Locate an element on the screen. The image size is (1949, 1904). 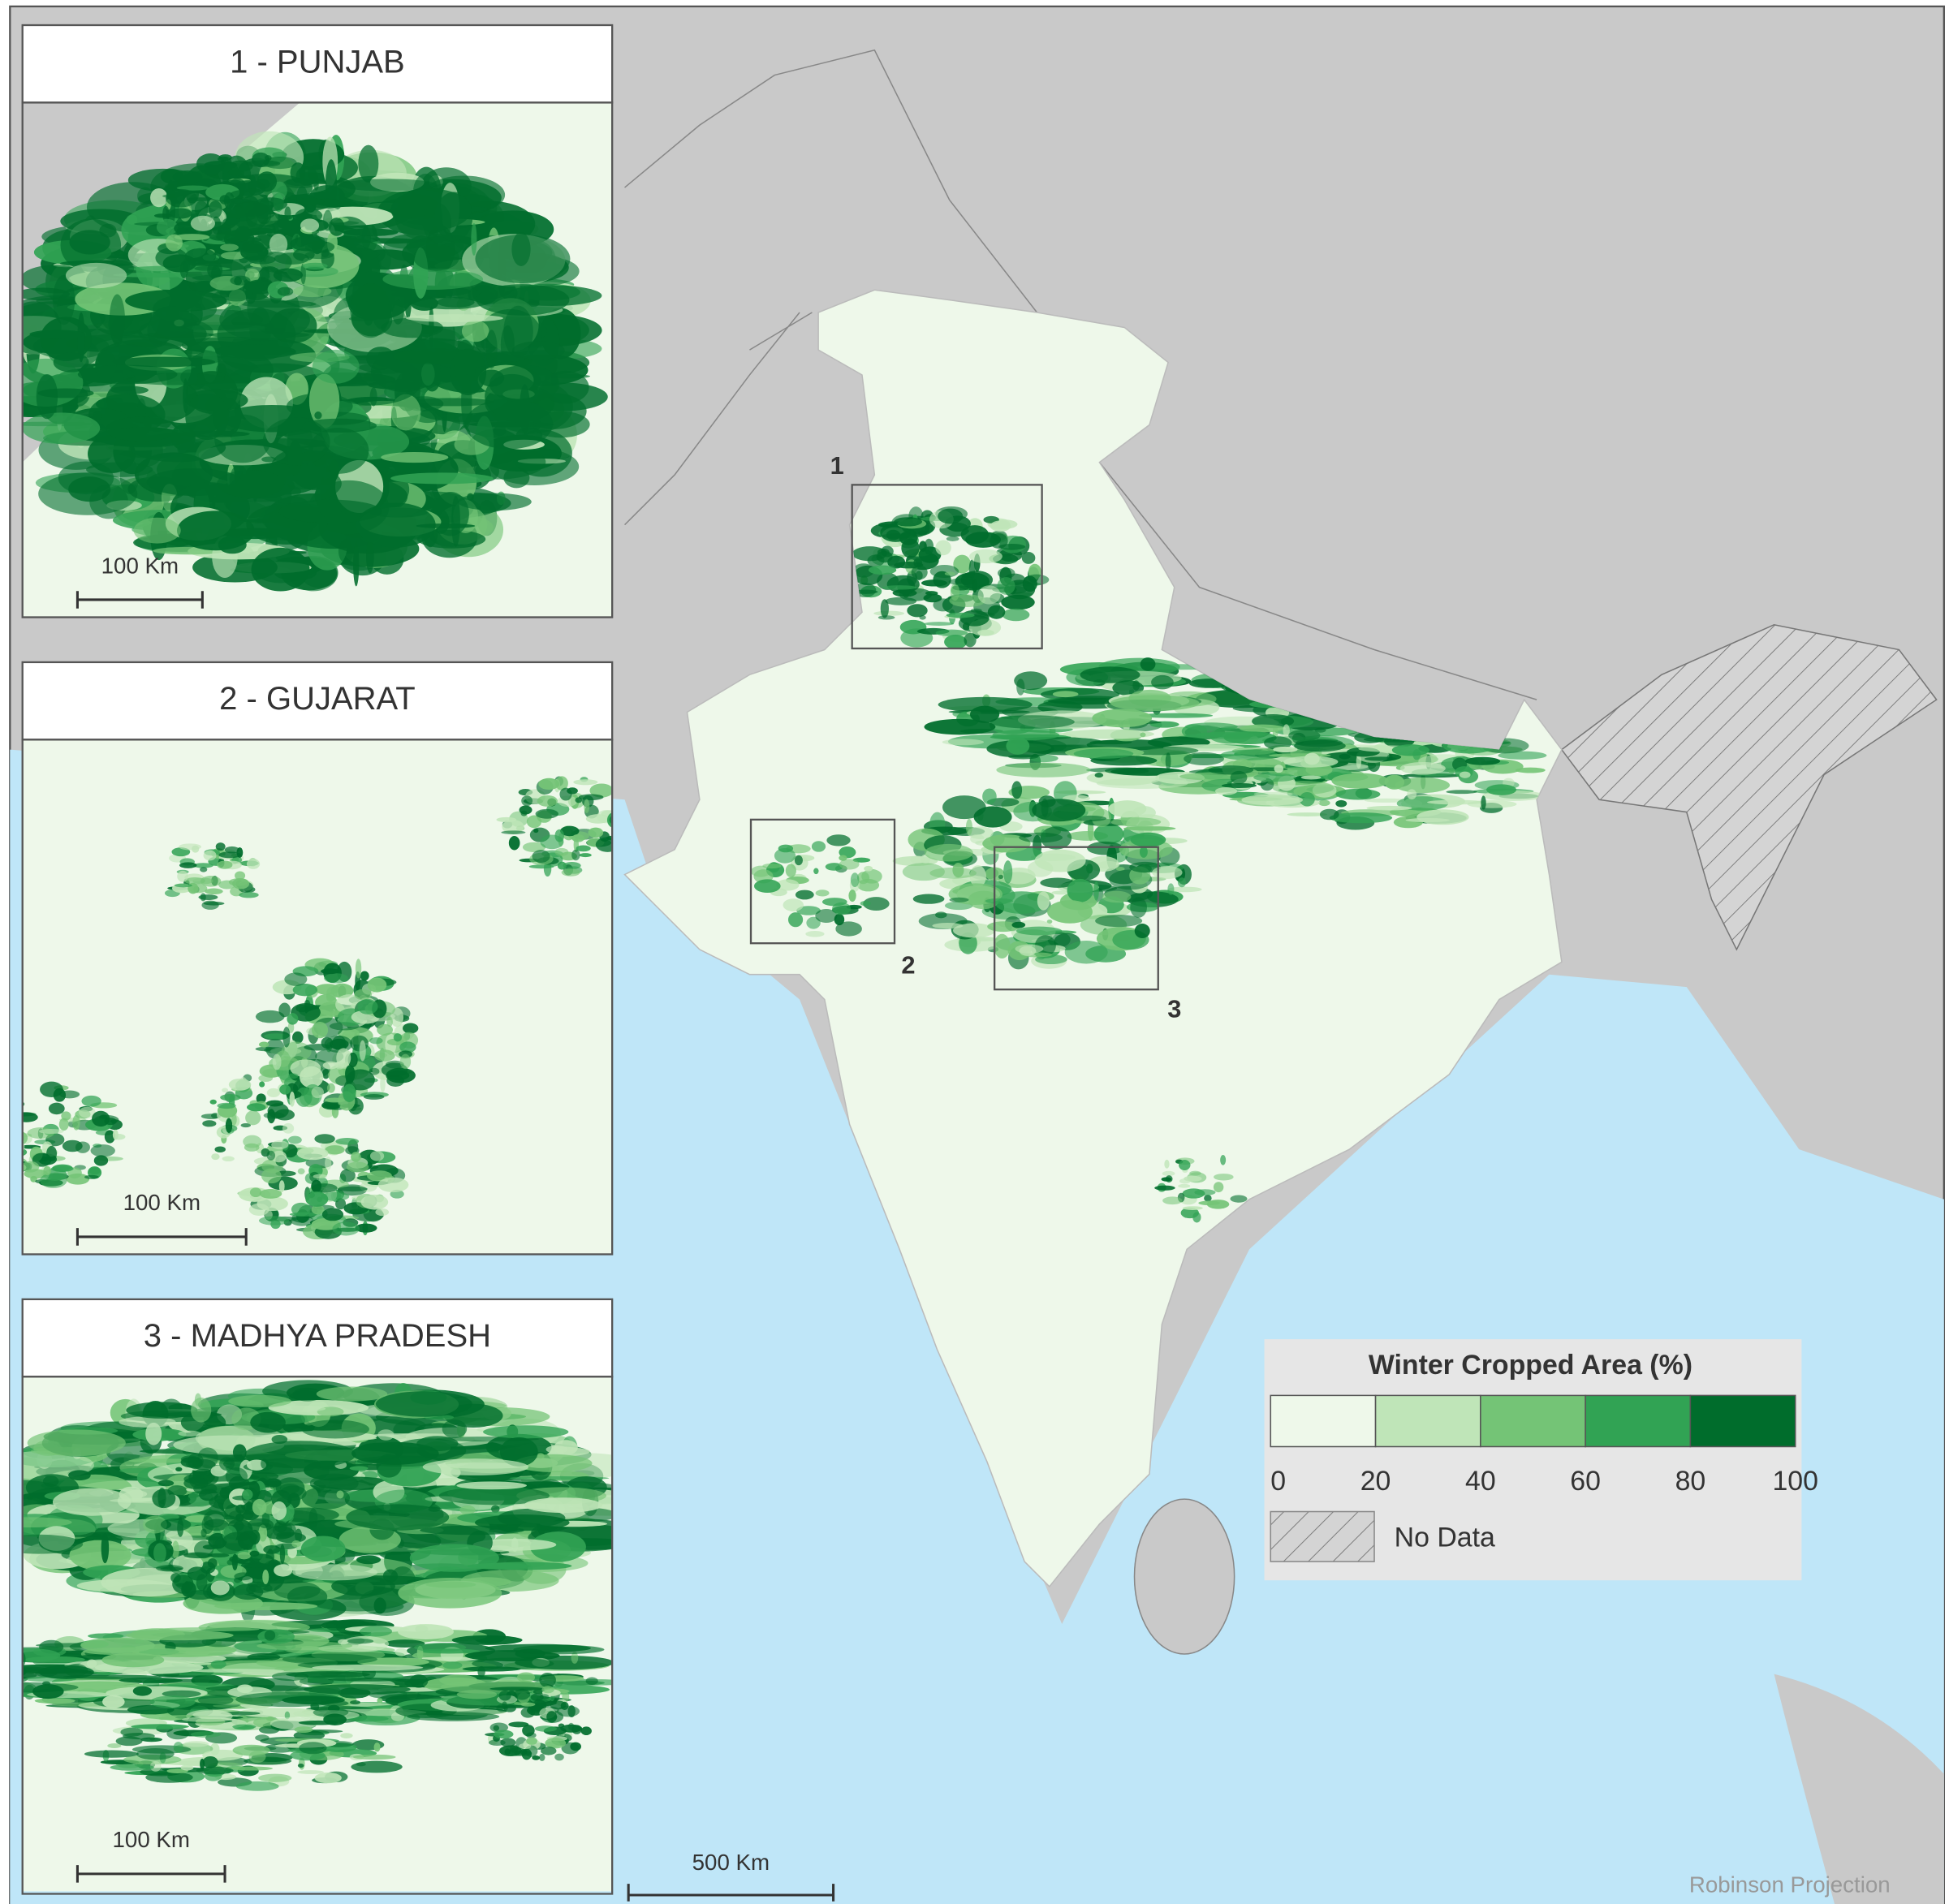
legend-break: 0 is located at coordinates (1278, 1482).